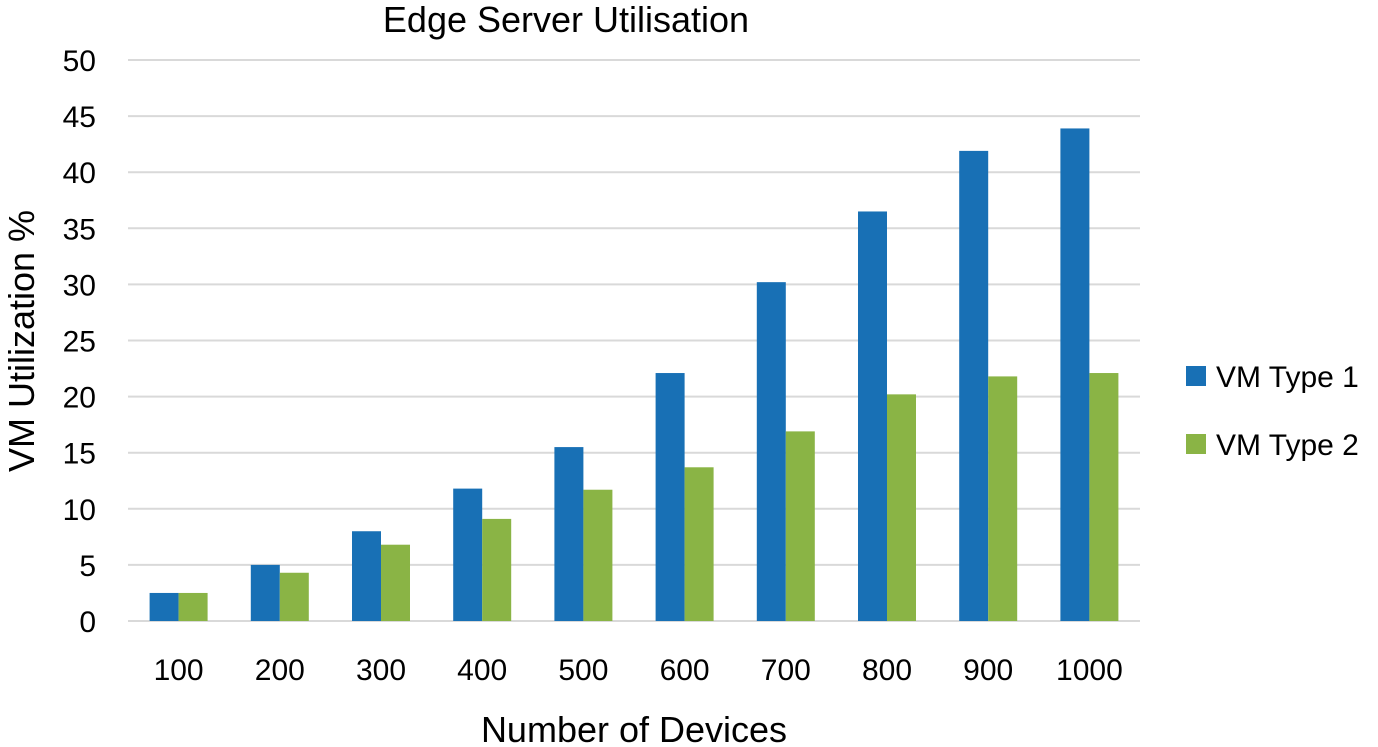 Image resolution: width=1378 pixels, height=747 pixels. Describe the element at coordinates (280, 670) in the screenshot. I see `x-tick-label: 200` at that location.